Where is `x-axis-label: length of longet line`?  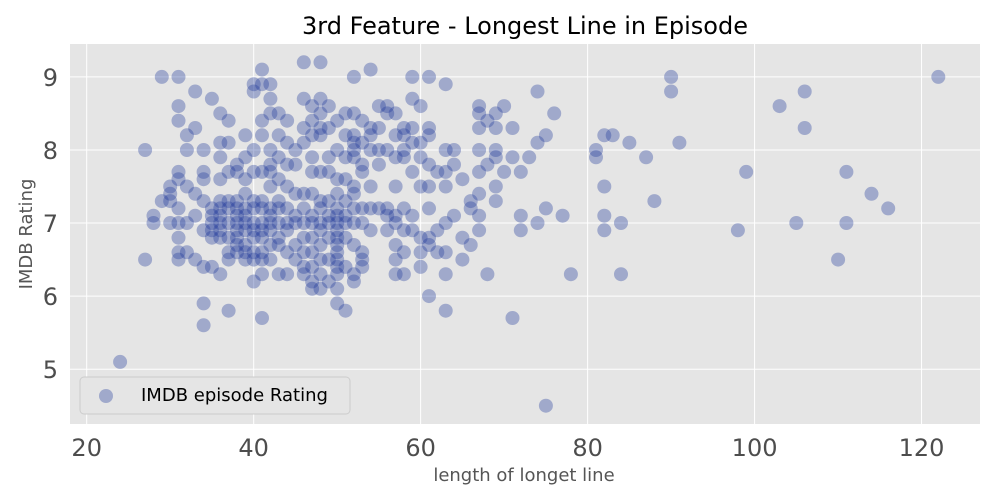
x-axis-label: length of longet line is located at coordinates (523, 475).